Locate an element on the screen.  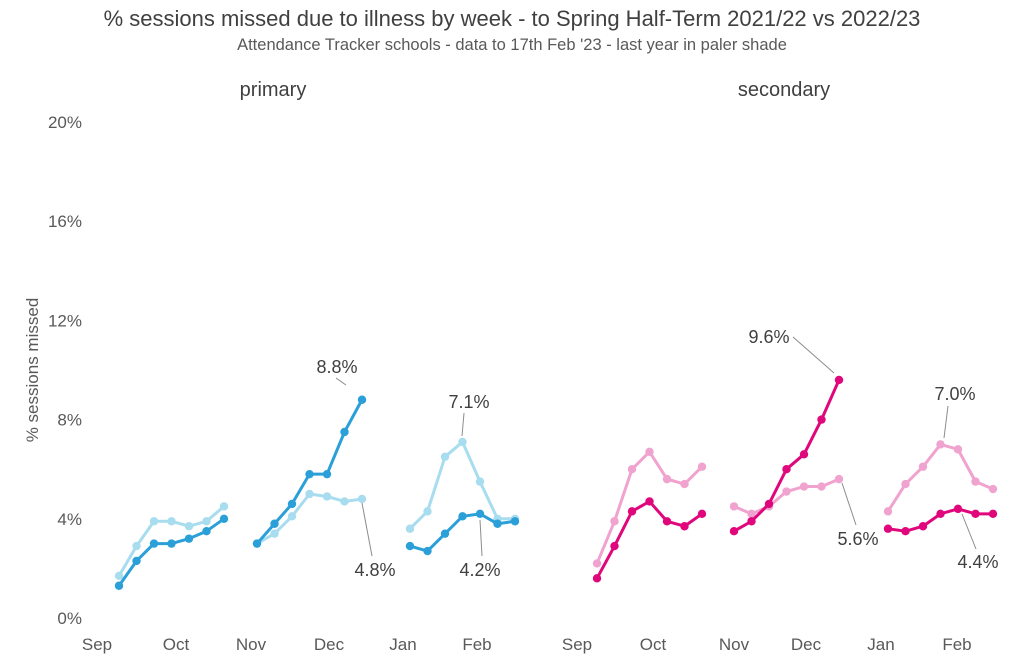
annotation-label: 4.2% is located at coordinates (479, 570).